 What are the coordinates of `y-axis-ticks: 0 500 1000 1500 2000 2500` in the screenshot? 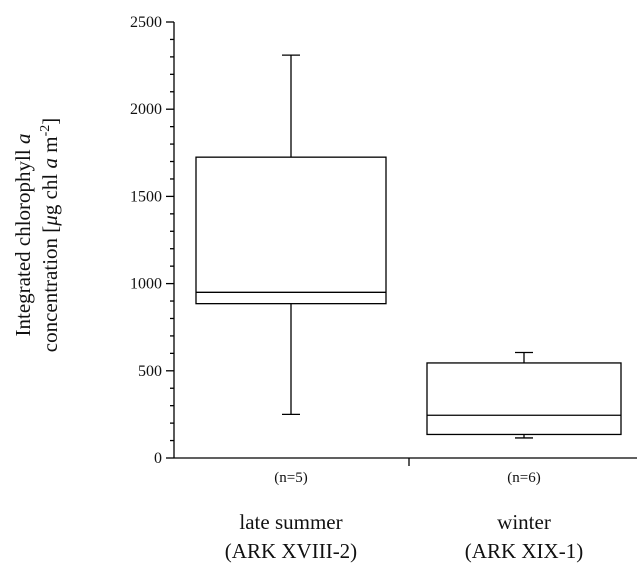 It's located at (152, 240).